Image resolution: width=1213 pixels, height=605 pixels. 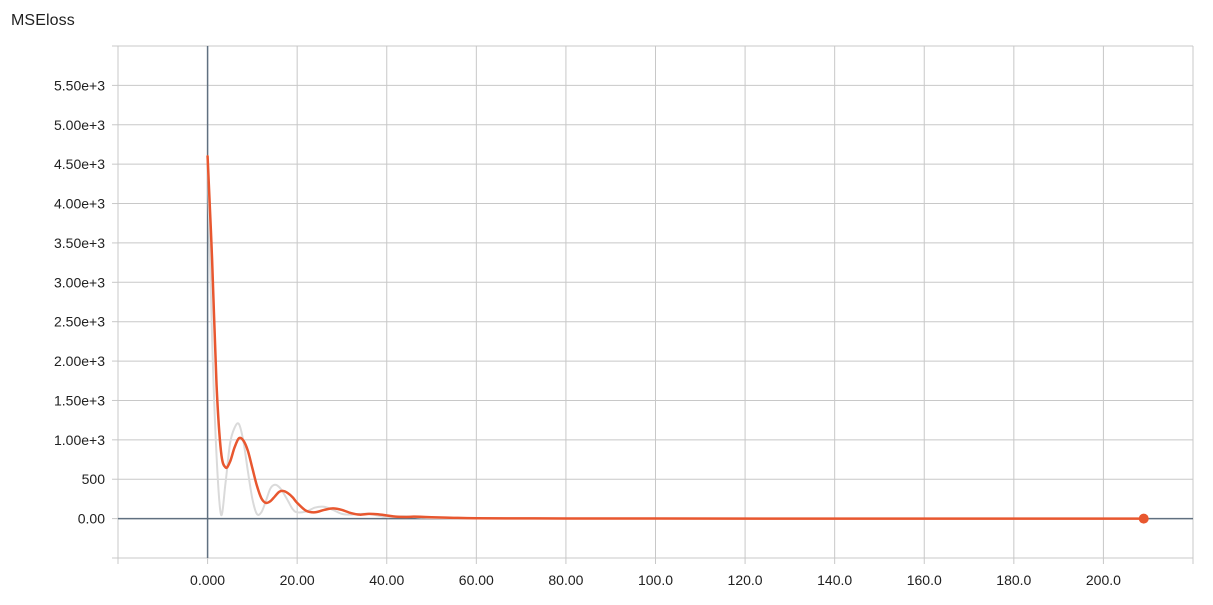 What do you see at coordinates (79, 361) in the screenshot?
I see `y-tick-label: 2.00e+3` at bounding box center [79, 361].